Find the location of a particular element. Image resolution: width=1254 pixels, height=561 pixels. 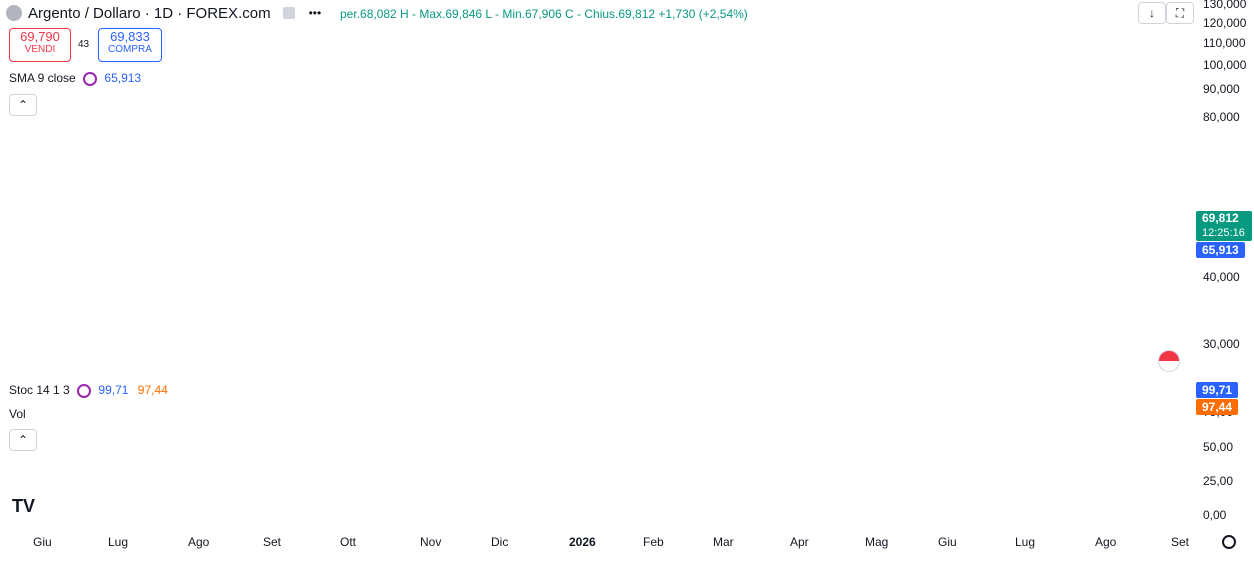

download-button: ↓ is located at coordinates (1152, 13).